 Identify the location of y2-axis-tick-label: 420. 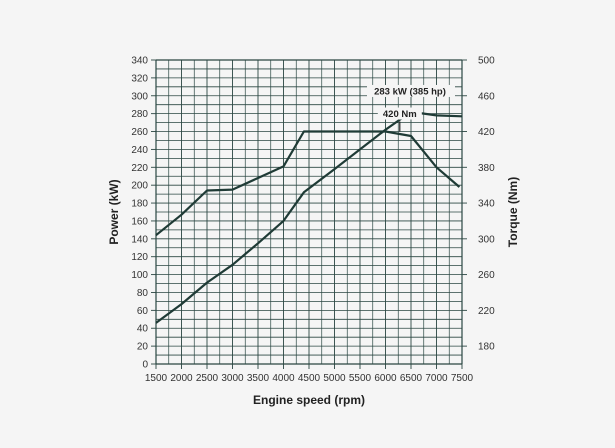
(486, 132).